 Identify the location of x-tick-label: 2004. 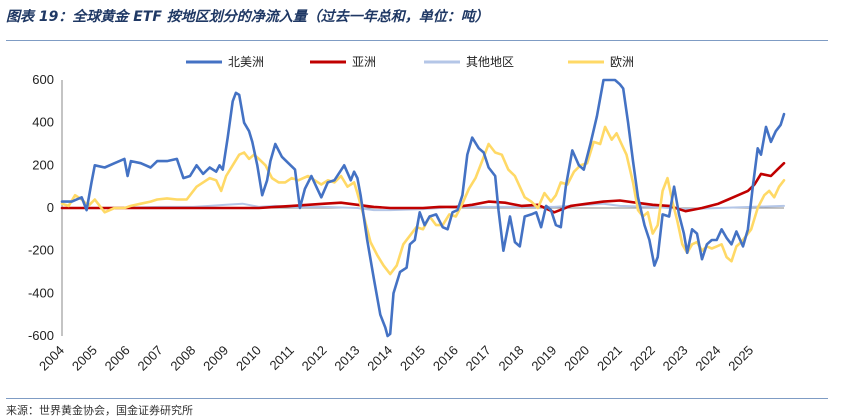
(51, 358).